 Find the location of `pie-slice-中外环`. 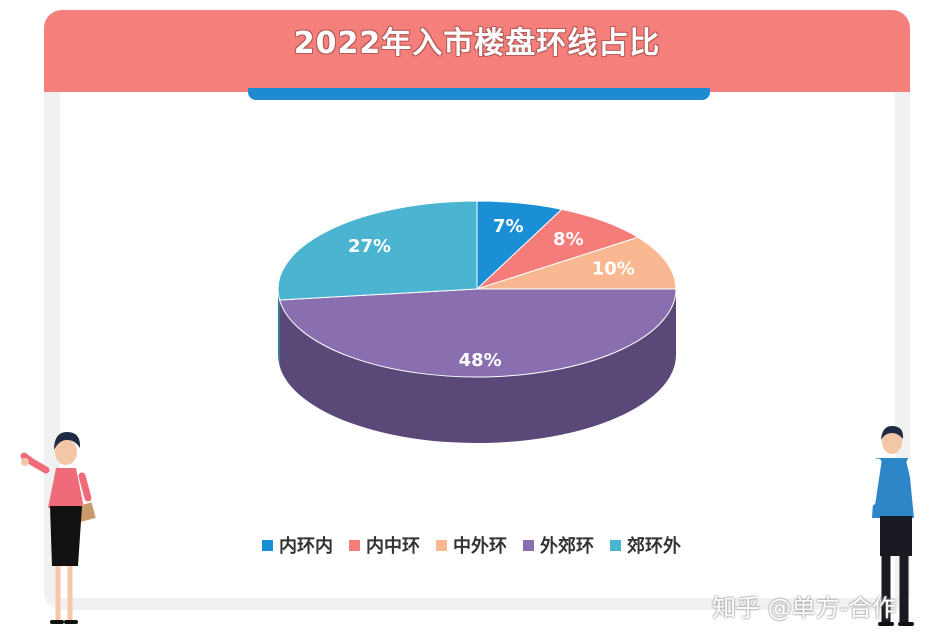

pie-slice-中外环 is located at coordinates (576, 263).